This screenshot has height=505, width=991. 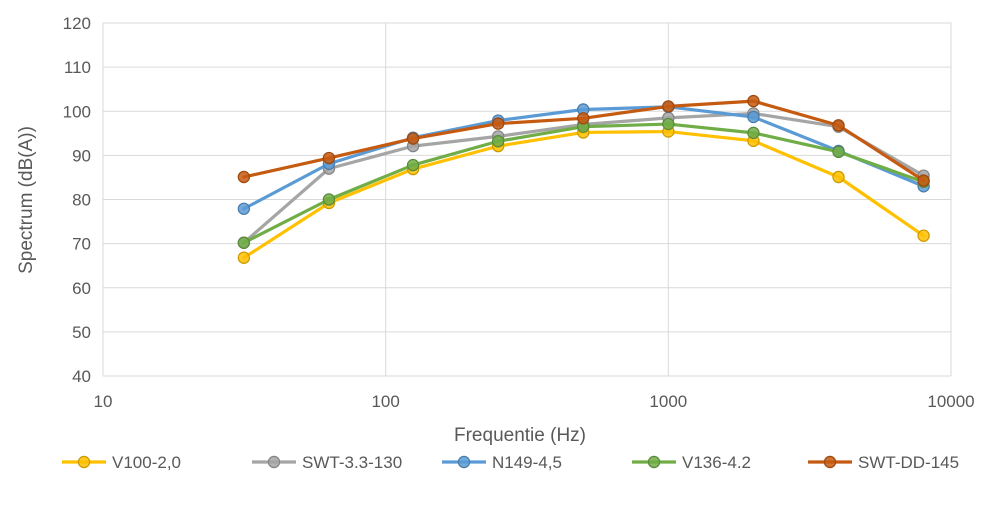 I want to click on legend-item: SWT-DD-145, so click(x=883, y=462).